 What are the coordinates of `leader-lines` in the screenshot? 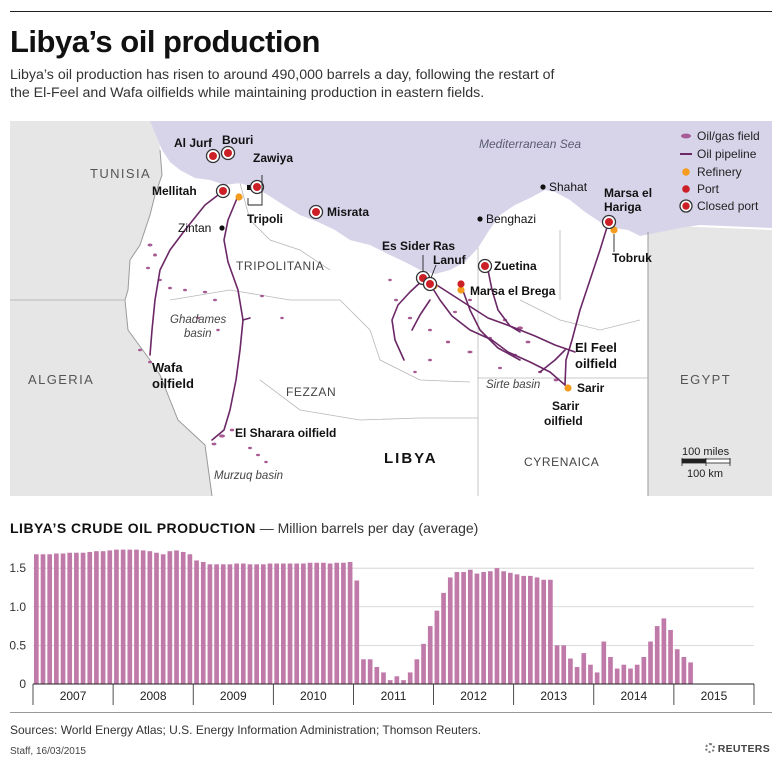 It's located at (431, 227).